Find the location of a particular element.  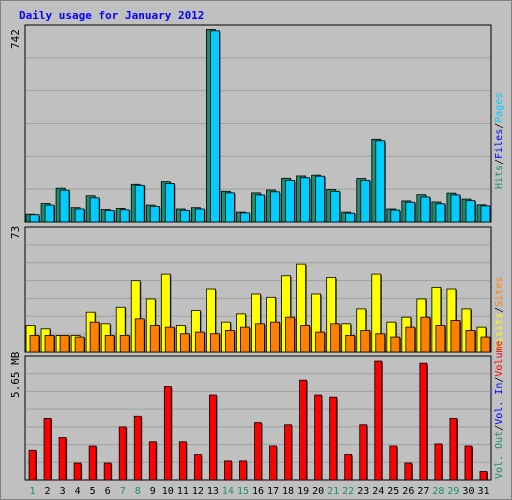

x-tick-label-day-15: 15 is located at coordinates (243, 491).